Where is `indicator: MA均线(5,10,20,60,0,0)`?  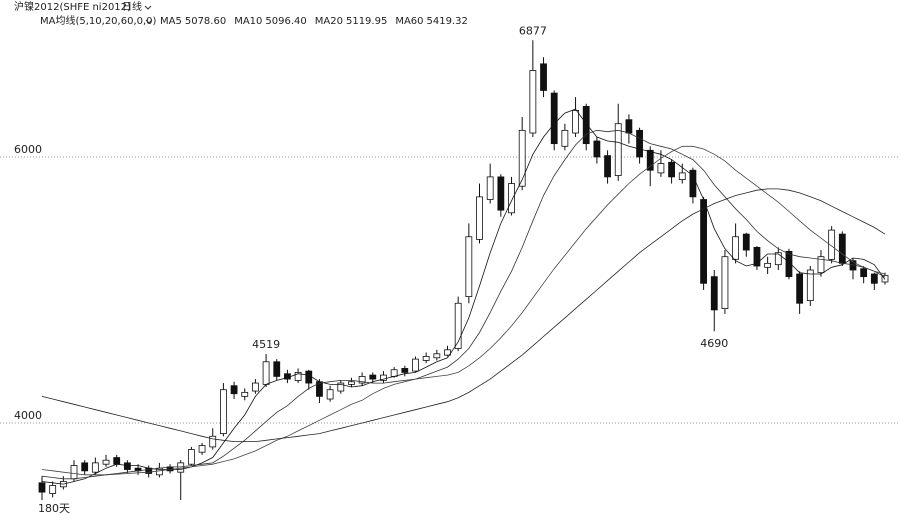
indicator: MA均线(5,10,20,60,0,0) is located at coordinates (98, 20).